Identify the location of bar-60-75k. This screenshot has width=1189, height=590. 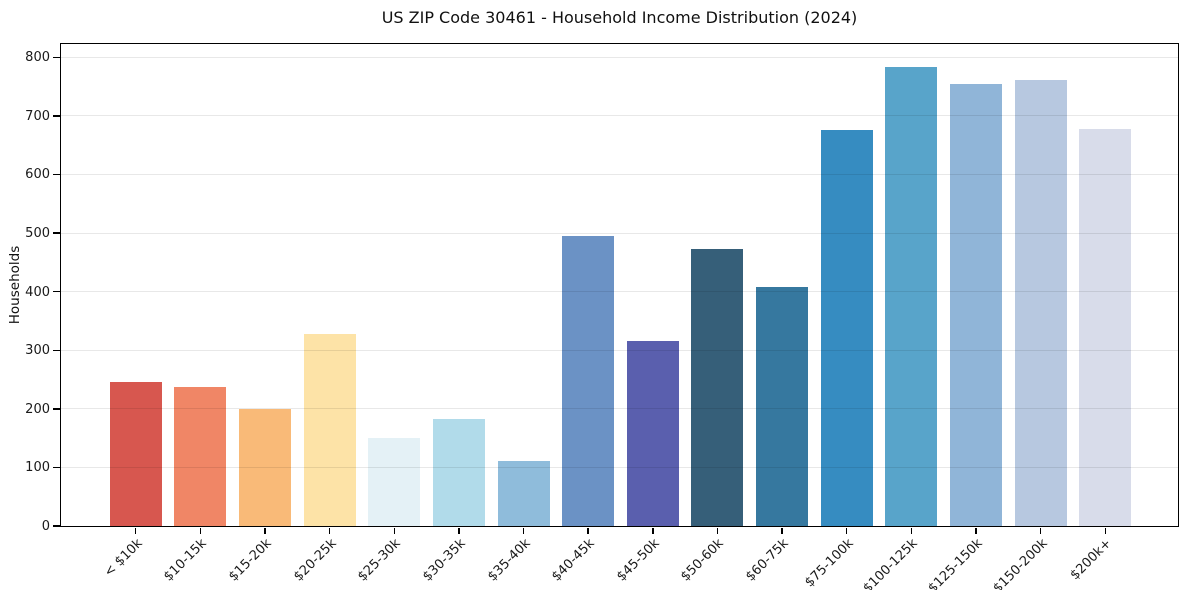
(782, 406).